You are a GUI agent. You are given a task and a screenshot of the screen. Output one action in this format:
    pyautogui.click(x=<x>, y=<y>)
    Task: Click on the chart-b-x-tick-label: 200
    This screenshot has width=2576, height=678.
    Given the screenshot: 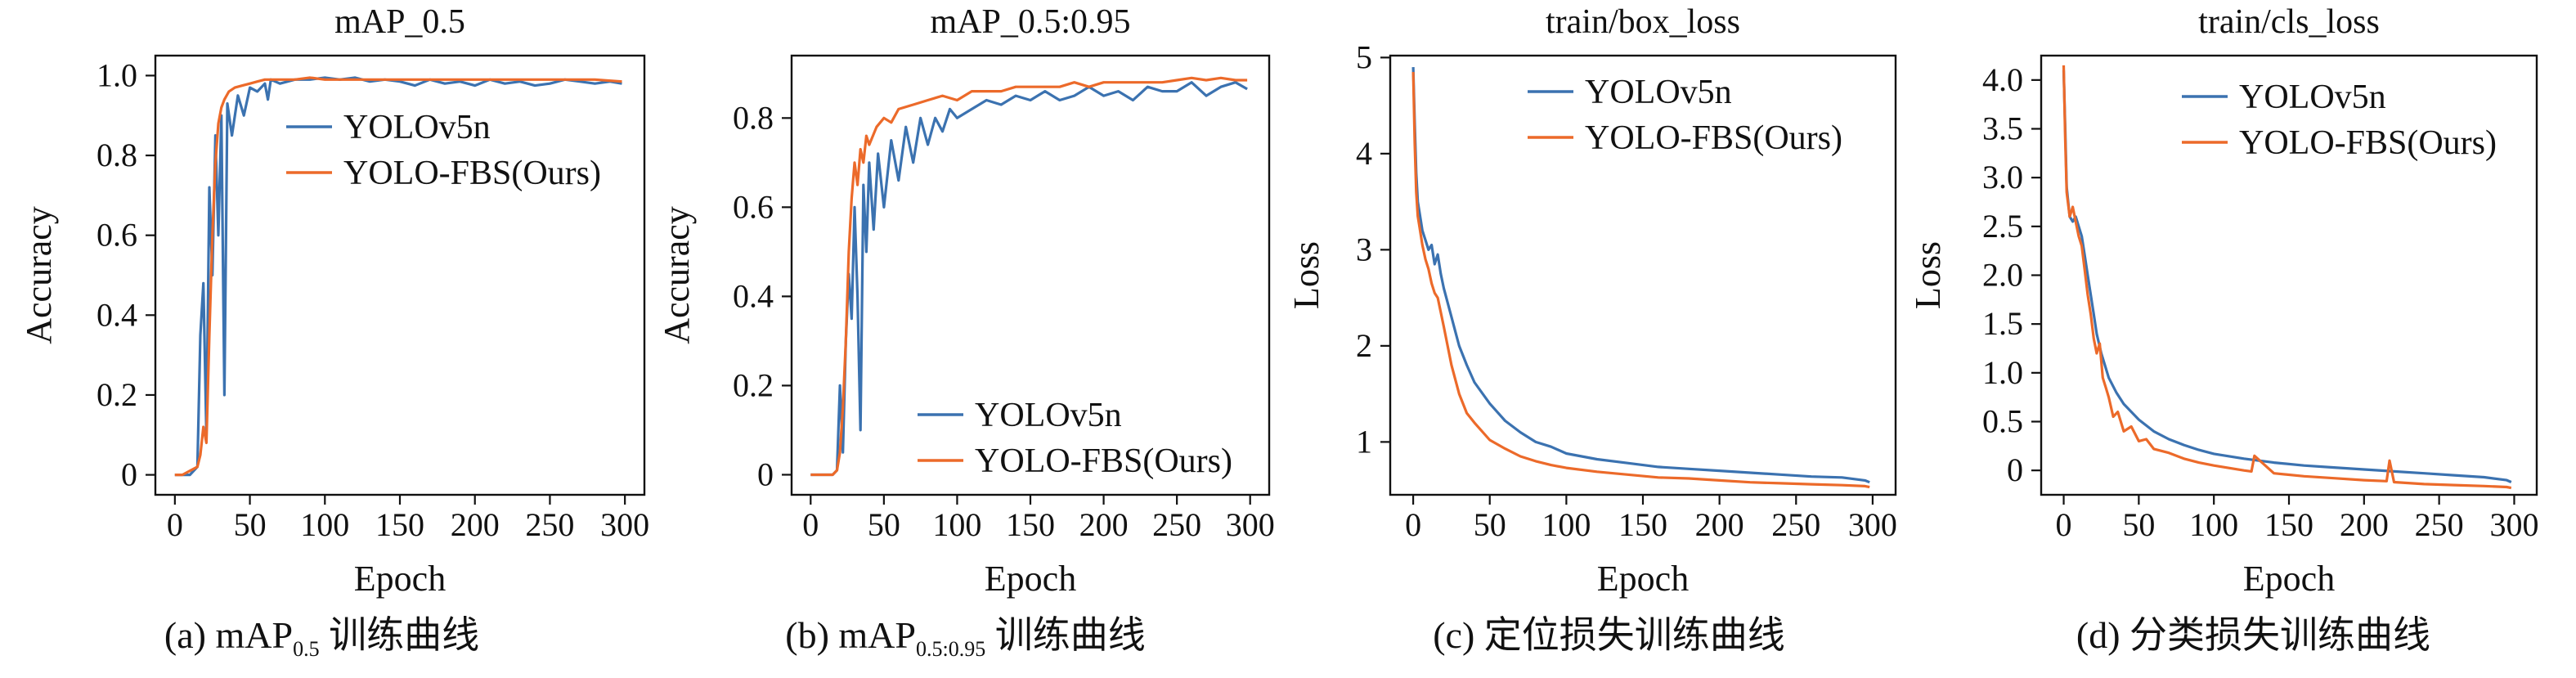 What is the action you would take?
    pyautogui.click(x=1104, y=525)
    